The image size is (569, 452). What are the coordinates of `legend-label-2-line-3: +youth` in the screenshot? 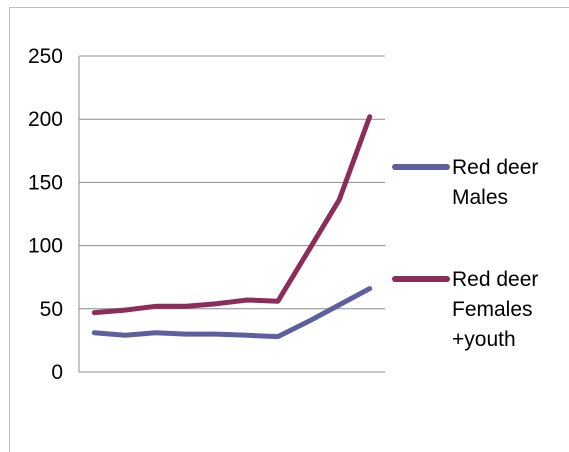 It's located at (484, 339).